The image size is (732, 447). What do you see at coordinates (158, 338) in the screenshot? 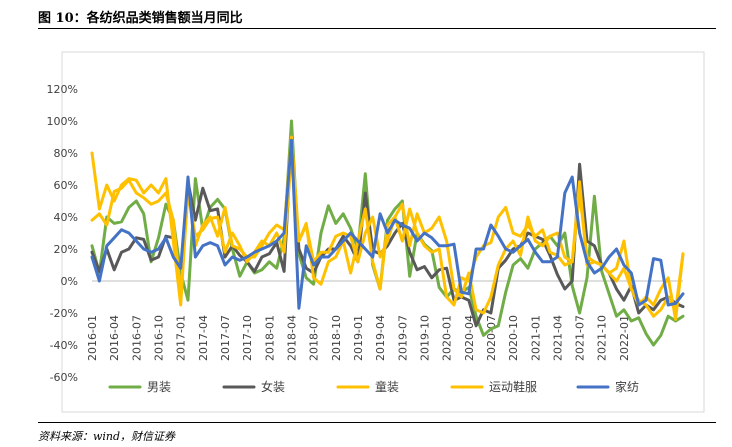
I see `x-tick-label: 2016-10` at bounding box center [158, 338].